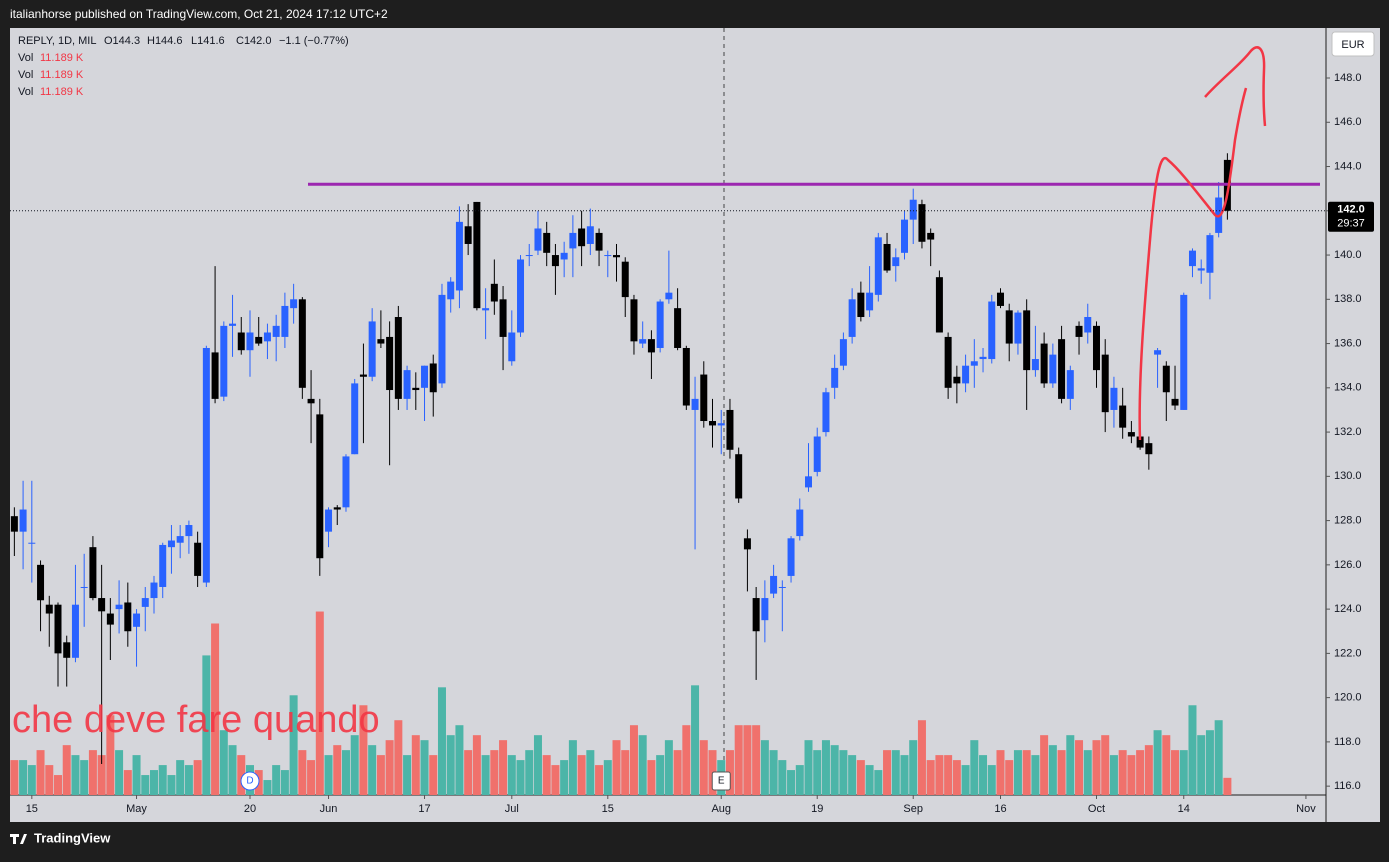 Image resolution: width=1389 pixels, height=862 pixels. I want to click on event-marker-label: D, so click(249, 781).